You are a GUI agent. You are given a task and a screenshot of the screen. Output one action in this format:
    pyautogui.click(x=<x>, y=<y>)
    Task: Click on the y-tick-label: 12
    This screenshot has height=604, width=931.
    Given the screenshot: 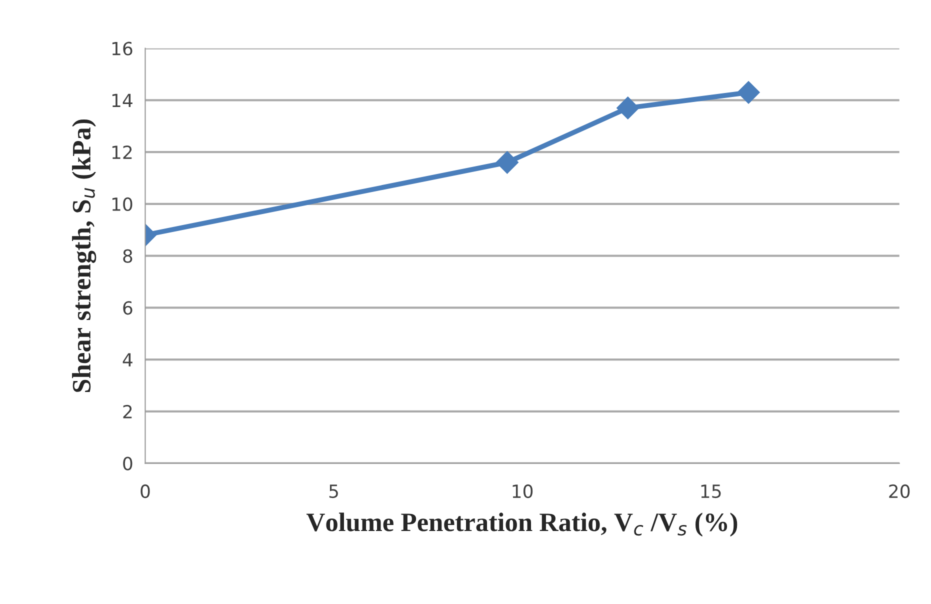 What is the action you would take?
    pyautogui.click(x=122, y=152)
    